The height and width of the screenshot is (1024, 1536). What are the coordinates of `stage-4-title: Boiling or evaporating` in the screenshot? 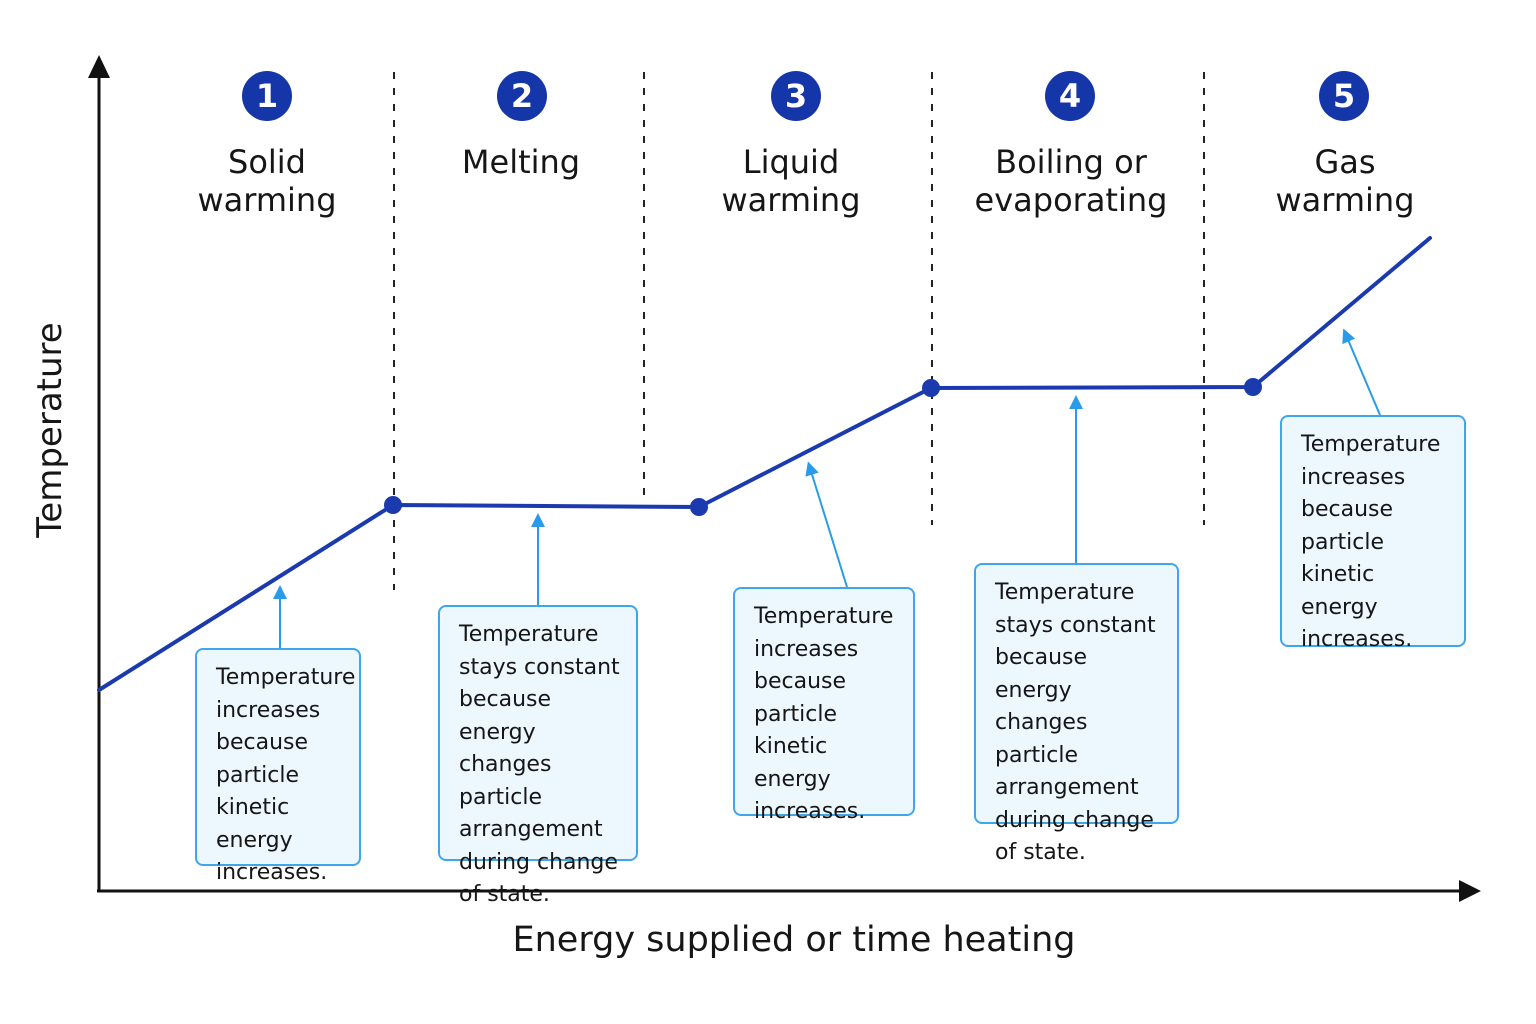 It's located at (1071, 181).